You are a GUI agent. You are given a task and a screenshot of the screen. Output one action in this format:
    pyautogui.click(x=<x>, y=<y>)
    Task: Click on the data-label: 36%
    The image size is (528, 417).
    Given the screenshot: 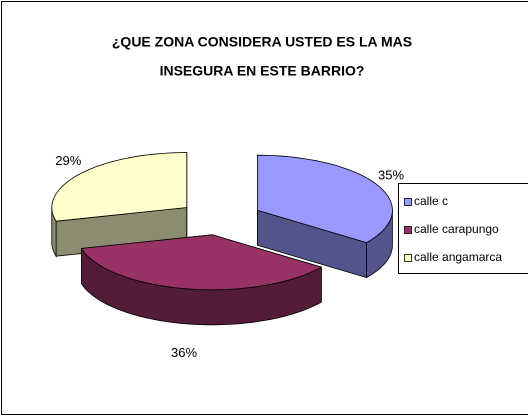 What is the action you would take?
    pyautogui.click(x=184, y=352)
    